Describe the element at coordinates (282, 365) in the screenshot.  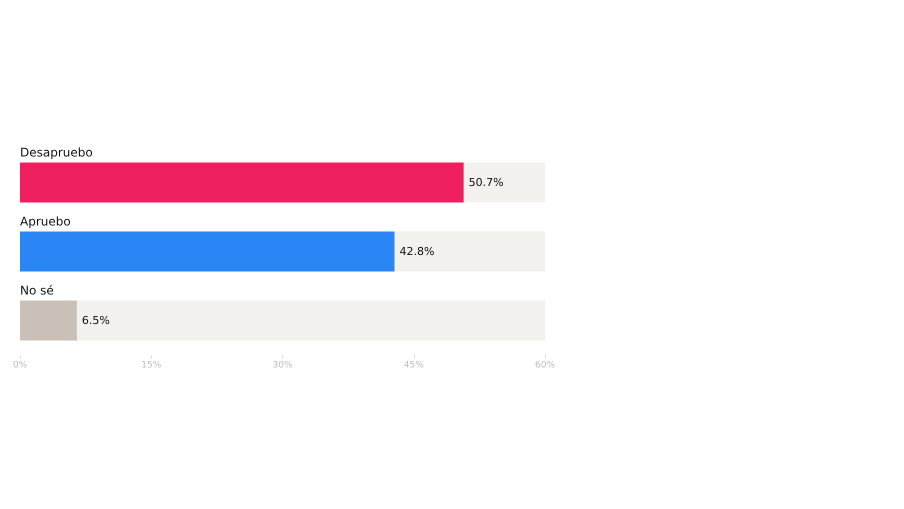
I see `x-tick-label: 30%` at that location.